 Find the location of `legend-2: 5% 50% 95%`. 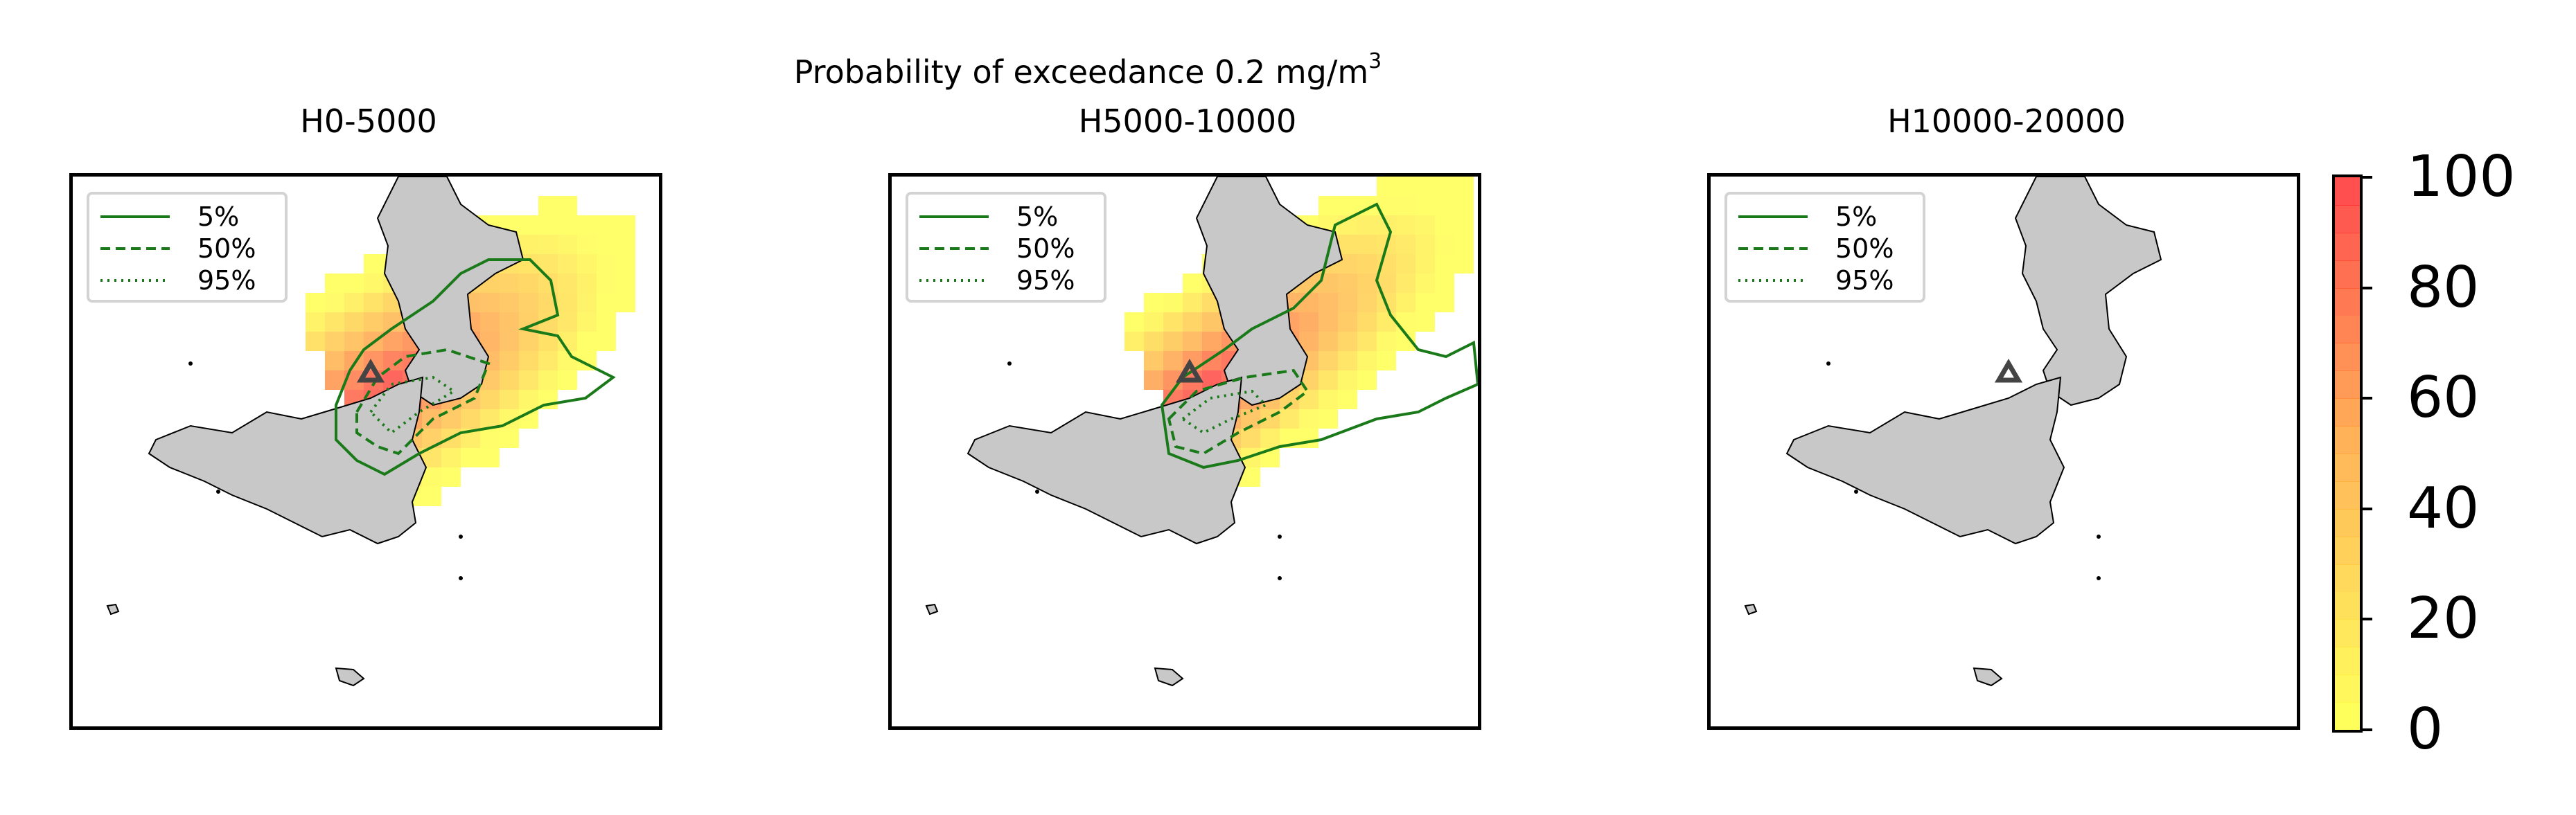

legend-2: 5% 50% 95% is located at coordinates (1006, 248).